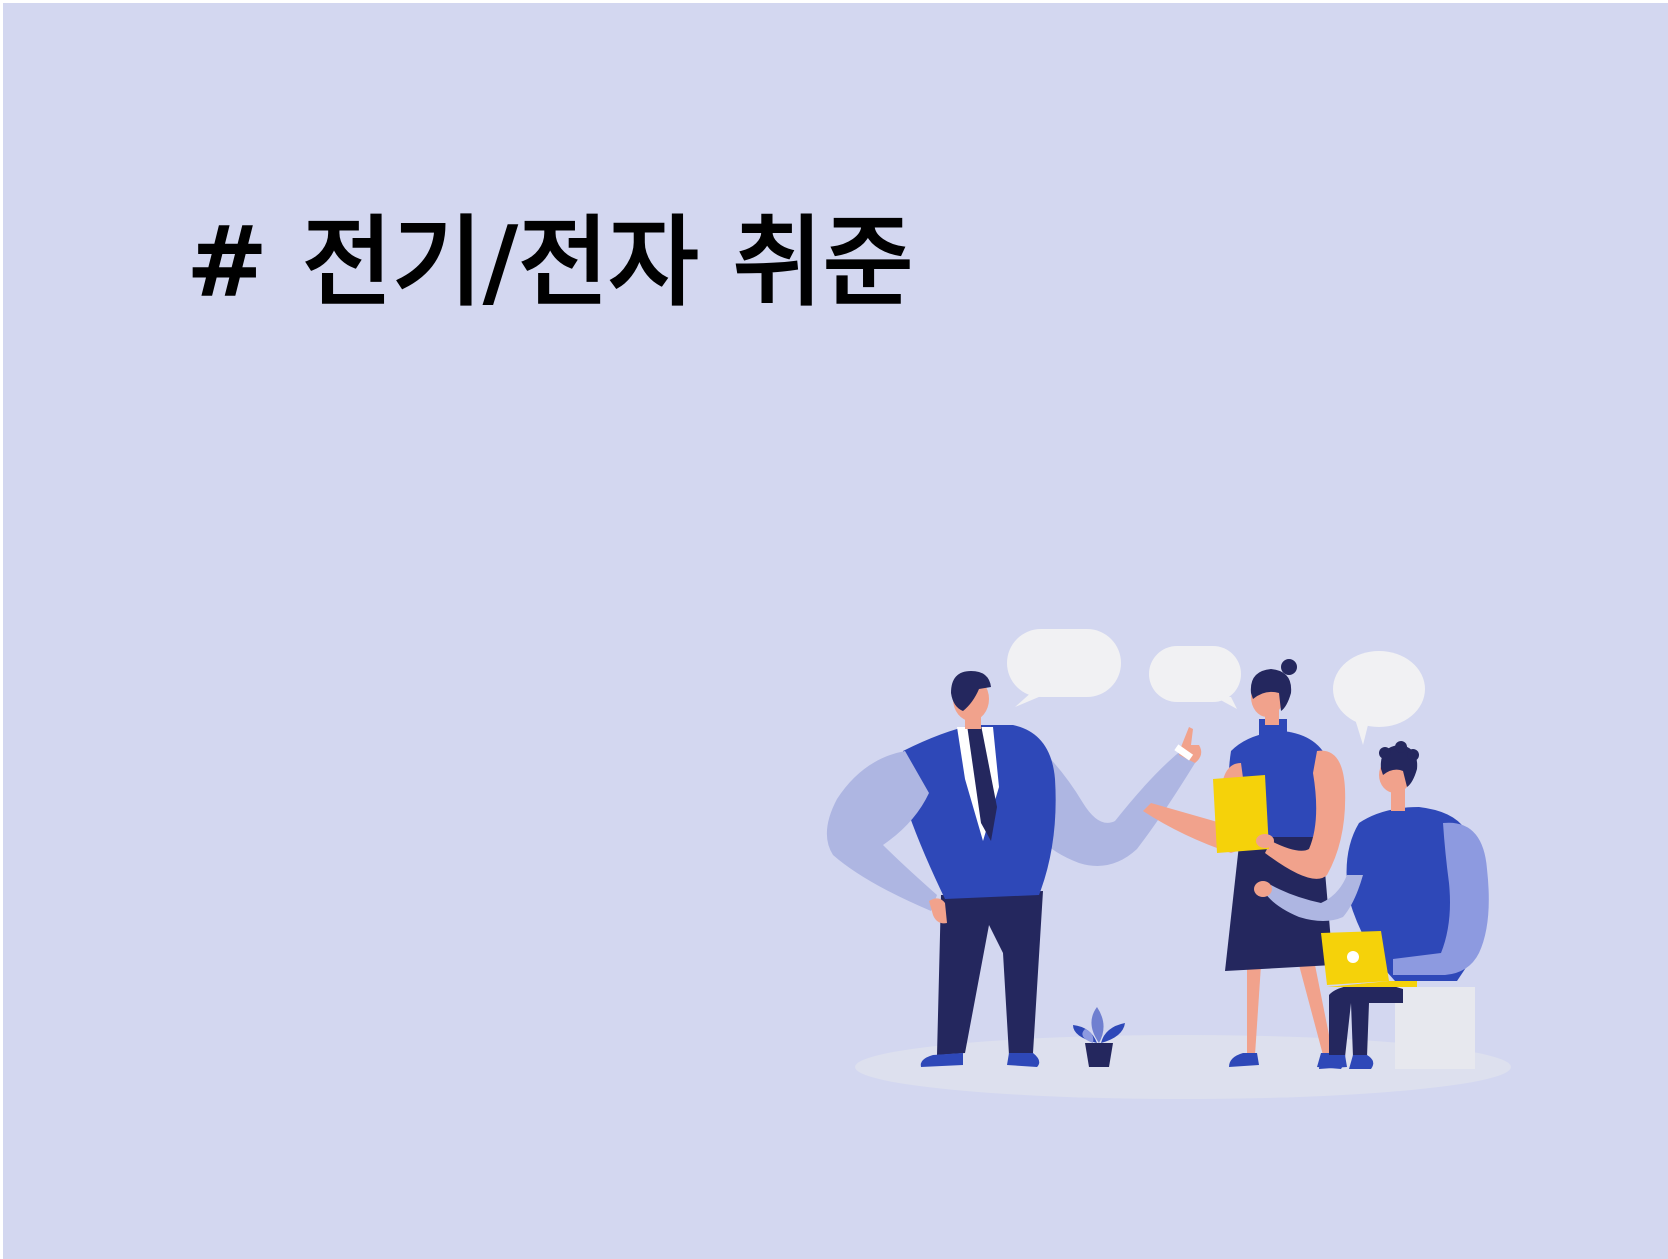  What do you see at coordinates (1371, 905) in the screenshot?
I see `seated-man` at bounding box center [1371, 905].